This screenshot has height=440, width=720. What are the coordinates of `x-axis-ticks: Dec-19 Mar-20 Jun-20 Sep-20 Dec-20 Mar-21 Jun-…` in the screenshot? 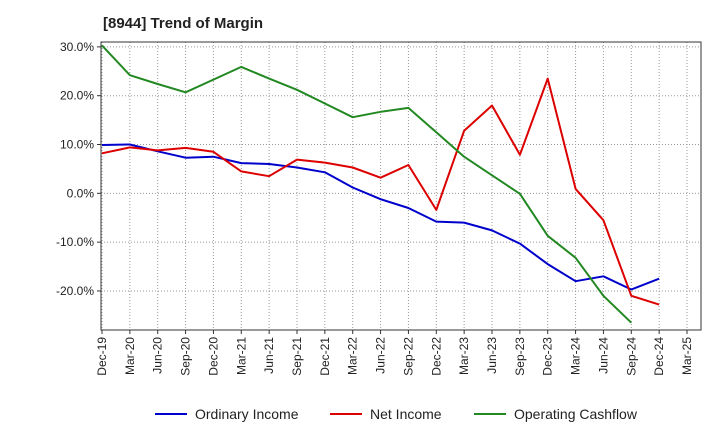 It's located at (394, 353).